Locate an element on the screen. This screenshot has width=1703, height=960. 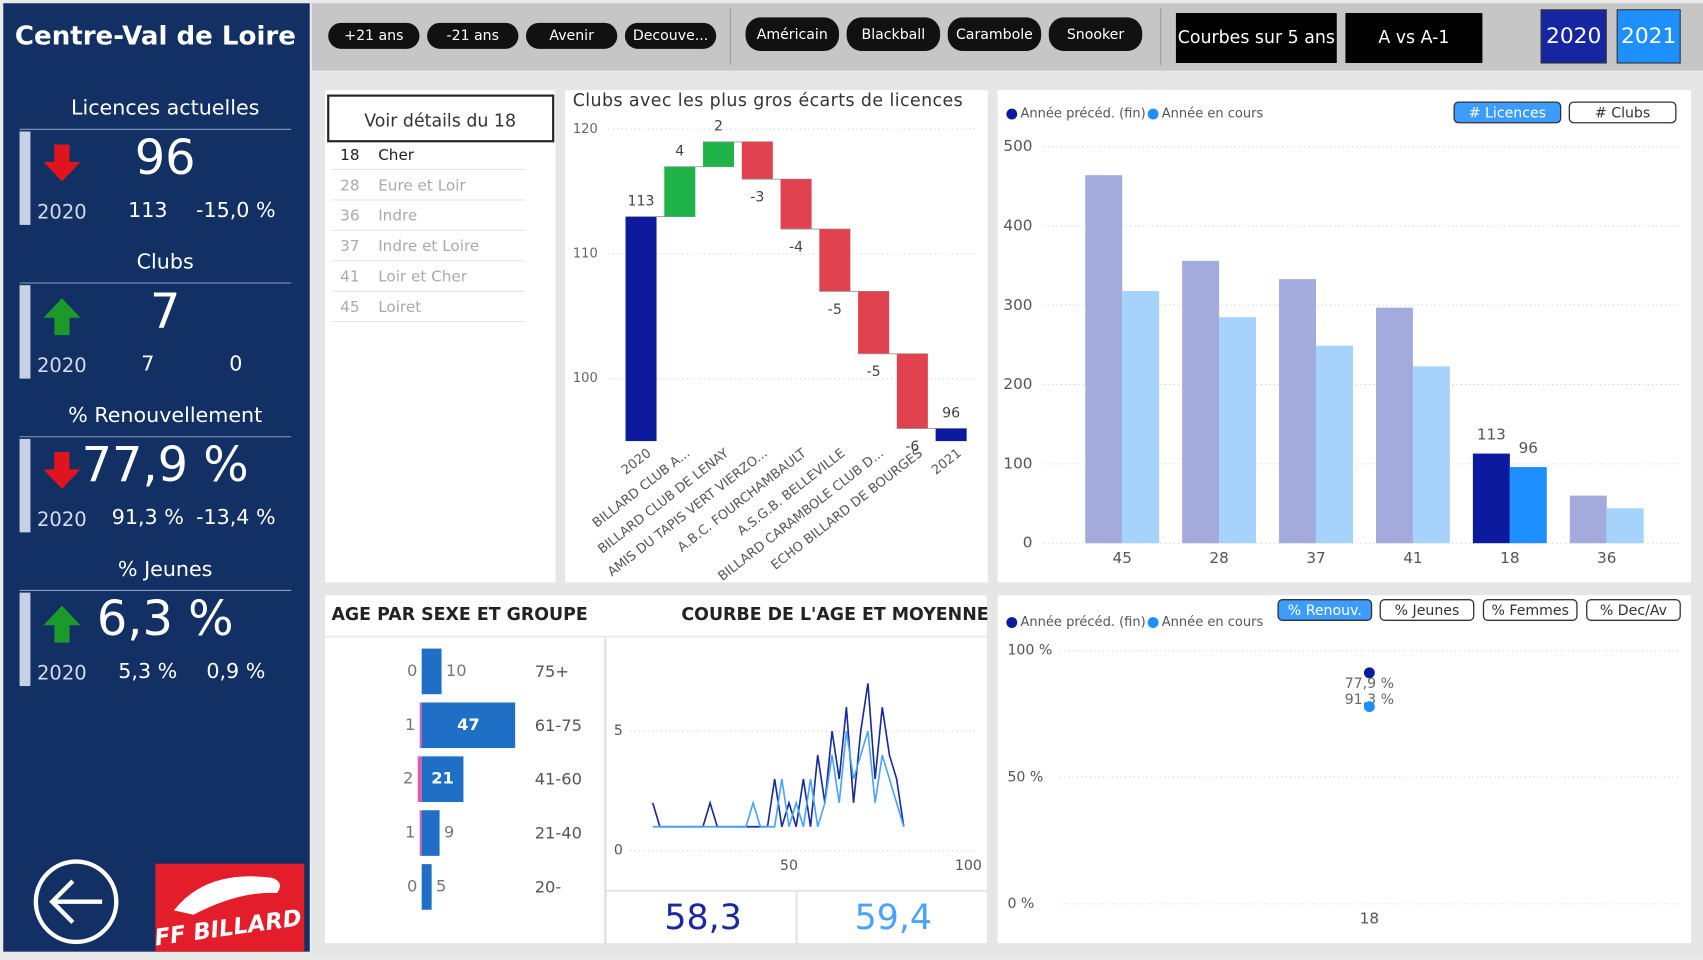
kpi-previous: 7 is located at coordinates (147, 363).